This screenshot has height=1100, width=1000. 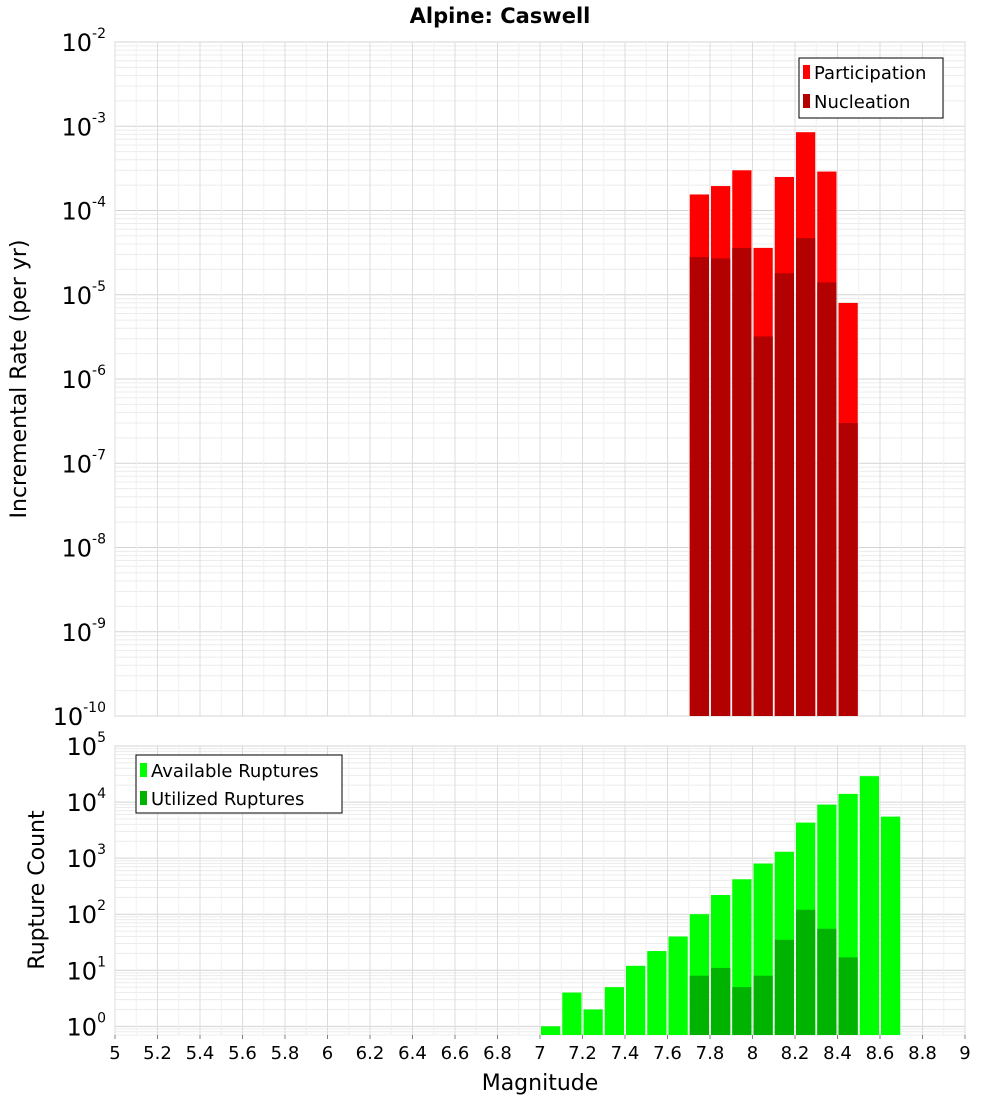 I want to click on legend-label-participation: Participation, so click(x=870, y=73).